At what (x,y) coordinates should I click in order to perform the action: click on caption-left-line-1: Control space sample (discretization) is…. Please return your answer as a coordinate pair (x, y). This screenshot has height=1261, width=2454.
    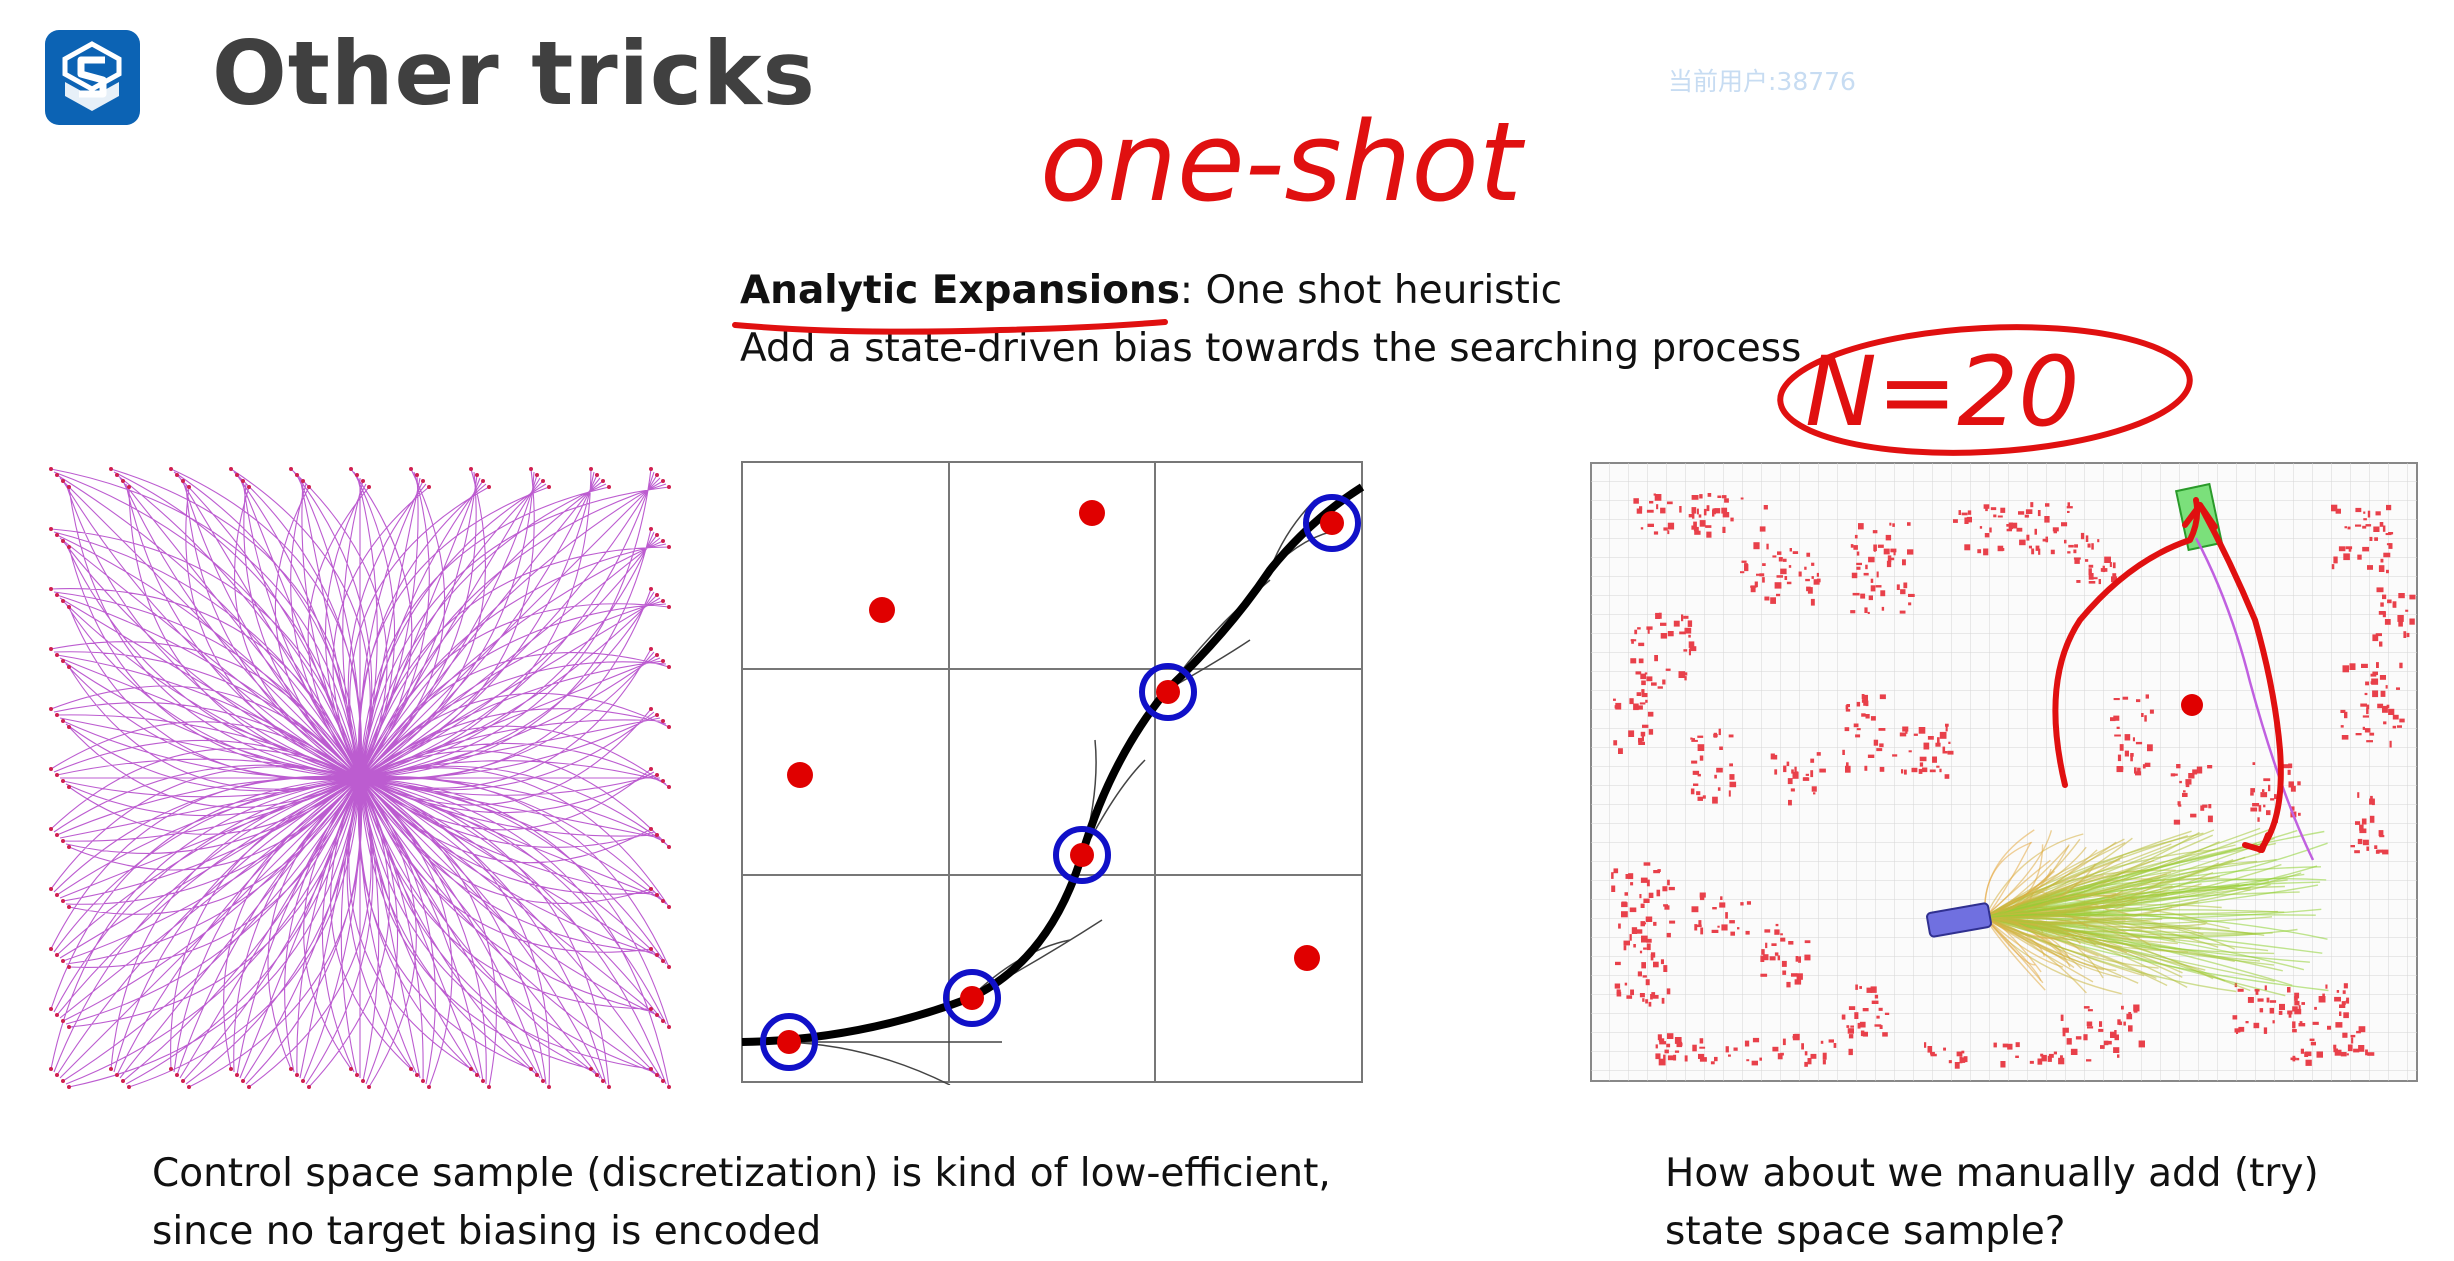
    Looking at the image, I should click on (741, 1173).